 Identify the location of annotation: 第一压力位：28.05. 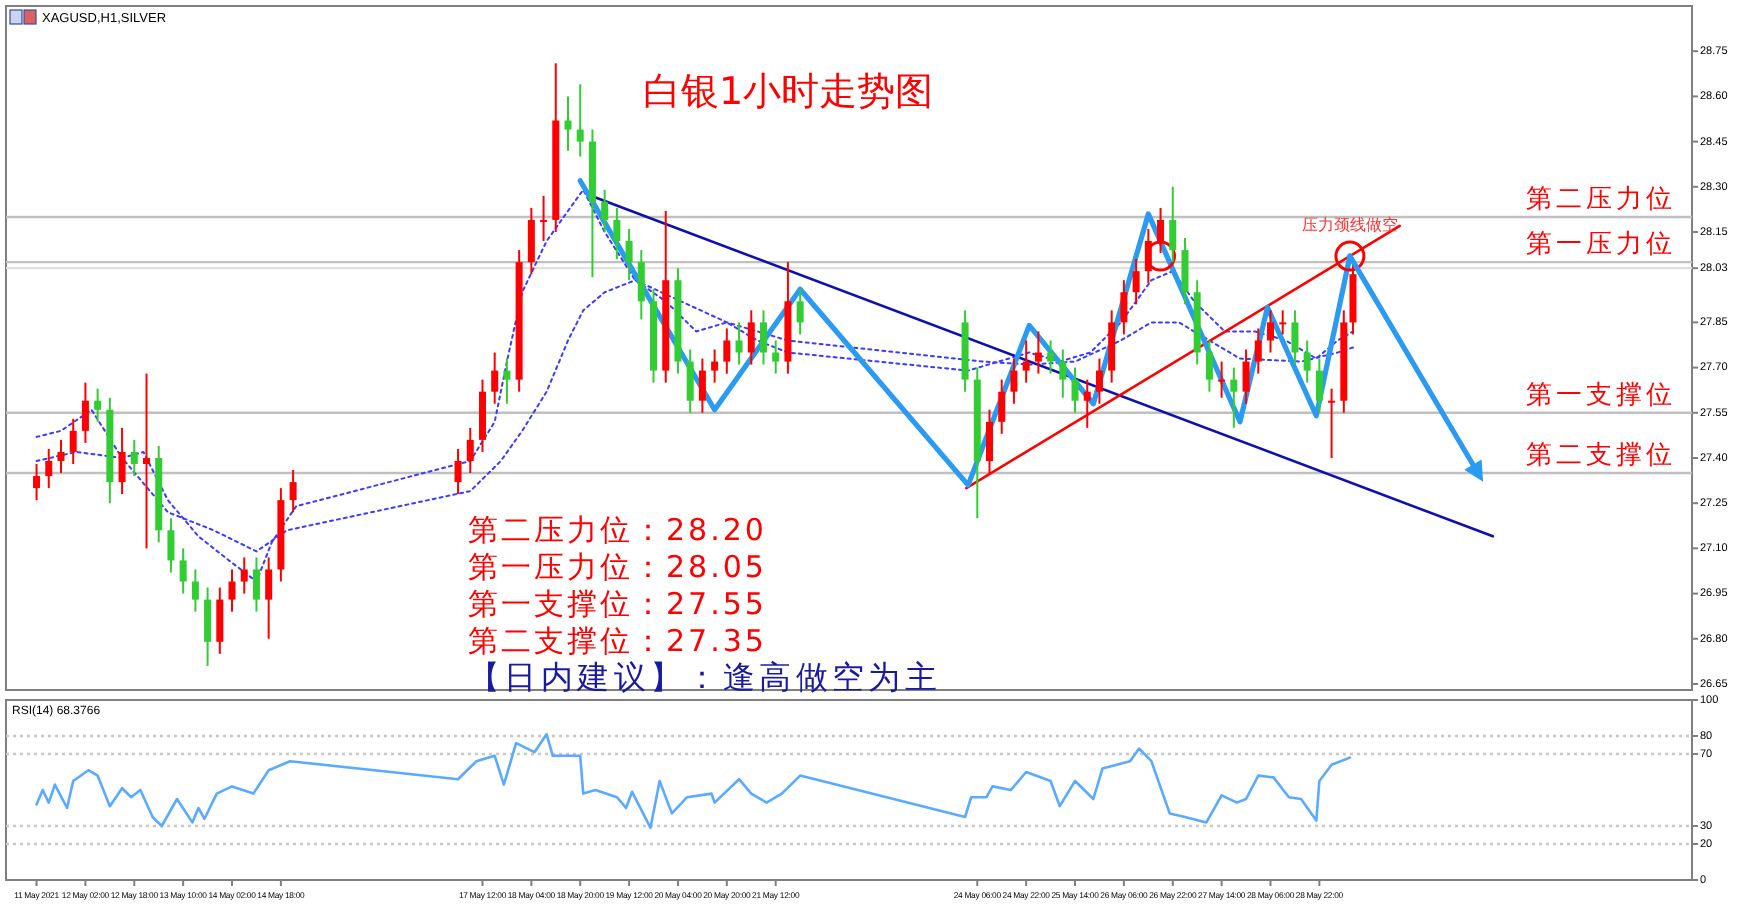
(617, 567).